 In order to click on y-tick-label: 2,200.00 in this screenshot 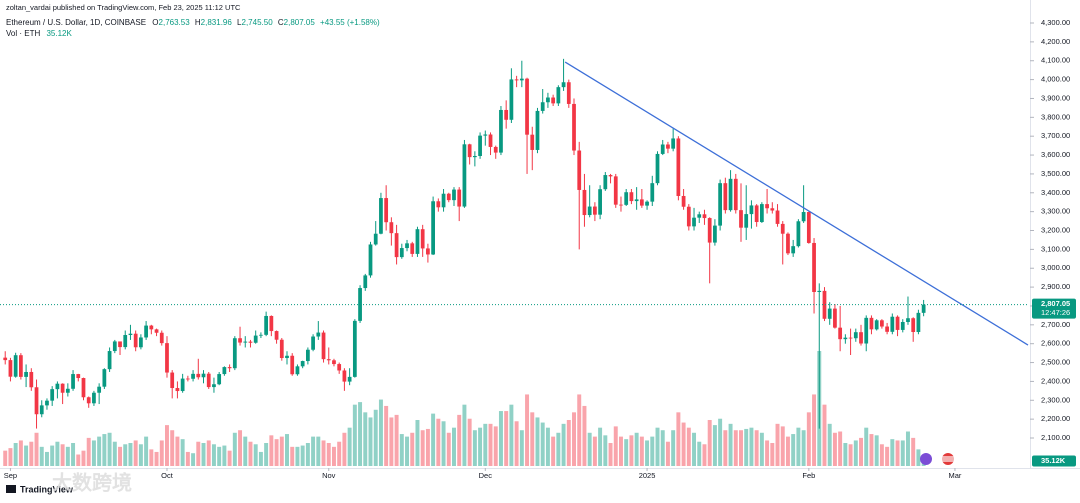, I will do `click(1055, 418)`.